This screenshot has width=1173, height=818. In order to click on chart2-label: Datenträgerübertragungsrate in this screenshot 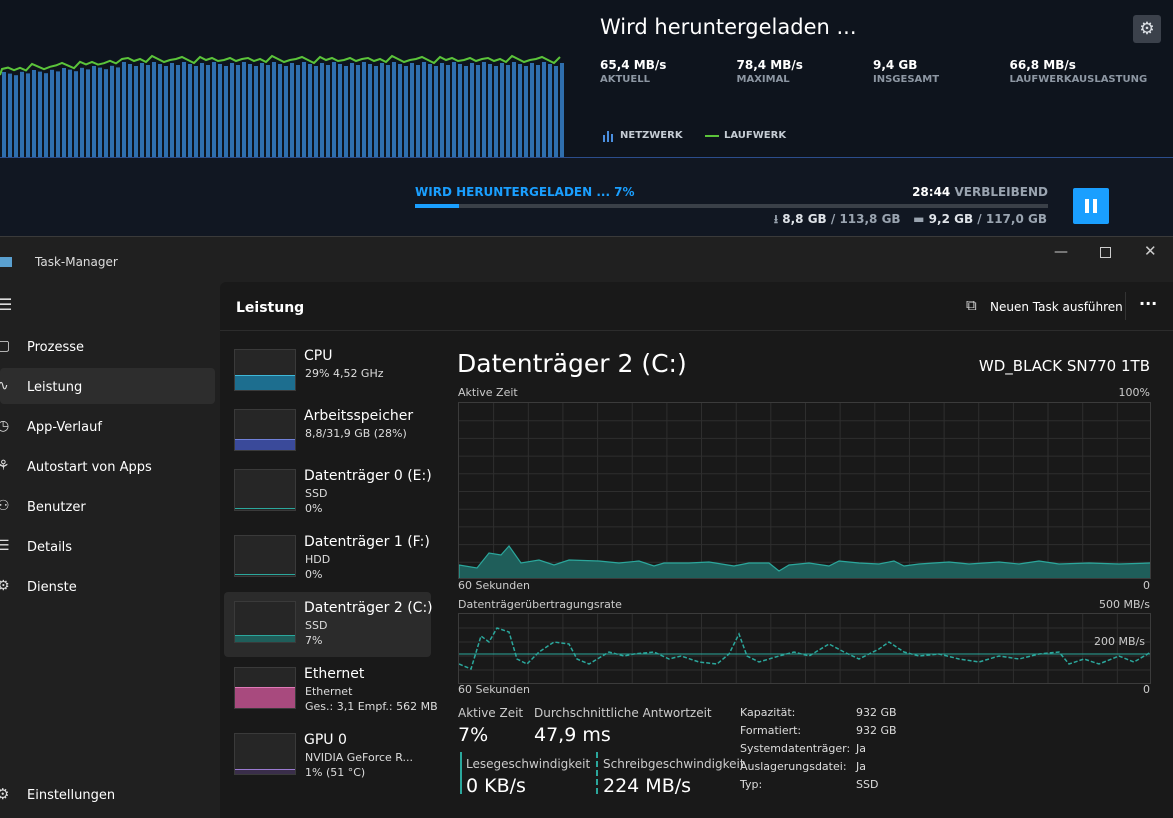, I will do `click(540, 604)`.